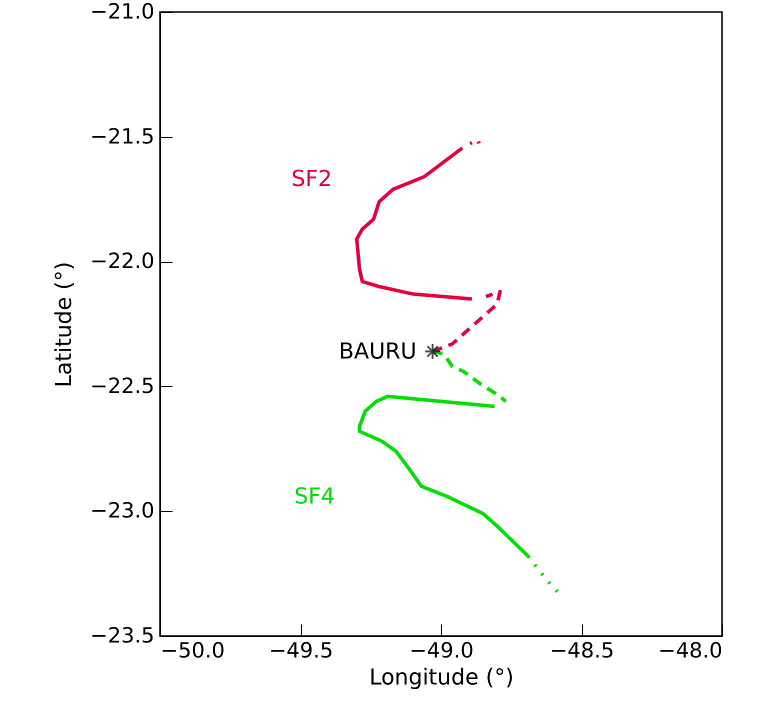  I want to click on x-tick-label: −49.5, so click(301, 650).